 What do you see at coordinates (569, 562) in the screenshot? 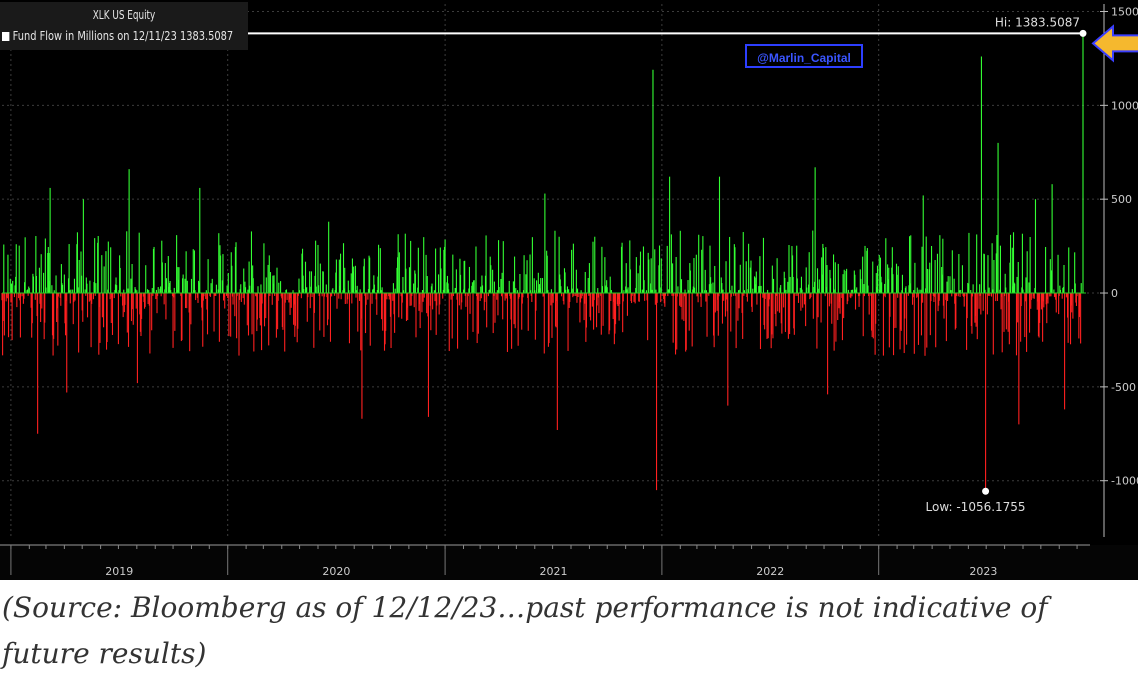
I see `x-axis-band` at bounding box center [569, 562].